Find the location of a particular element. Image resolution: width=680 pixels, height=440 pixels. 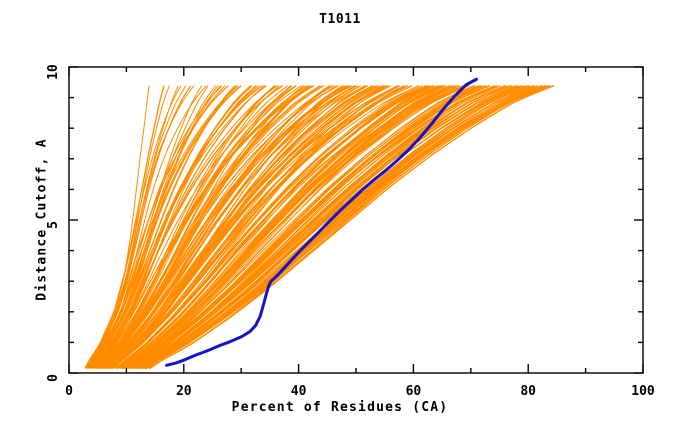

y-tick-label: 10 is located at coordinates (53, 72).